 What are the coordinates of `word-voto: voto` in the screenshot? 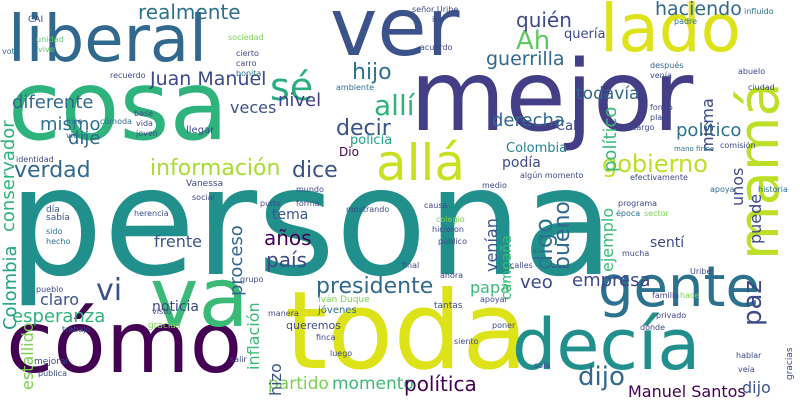 It's located at (11, 51).